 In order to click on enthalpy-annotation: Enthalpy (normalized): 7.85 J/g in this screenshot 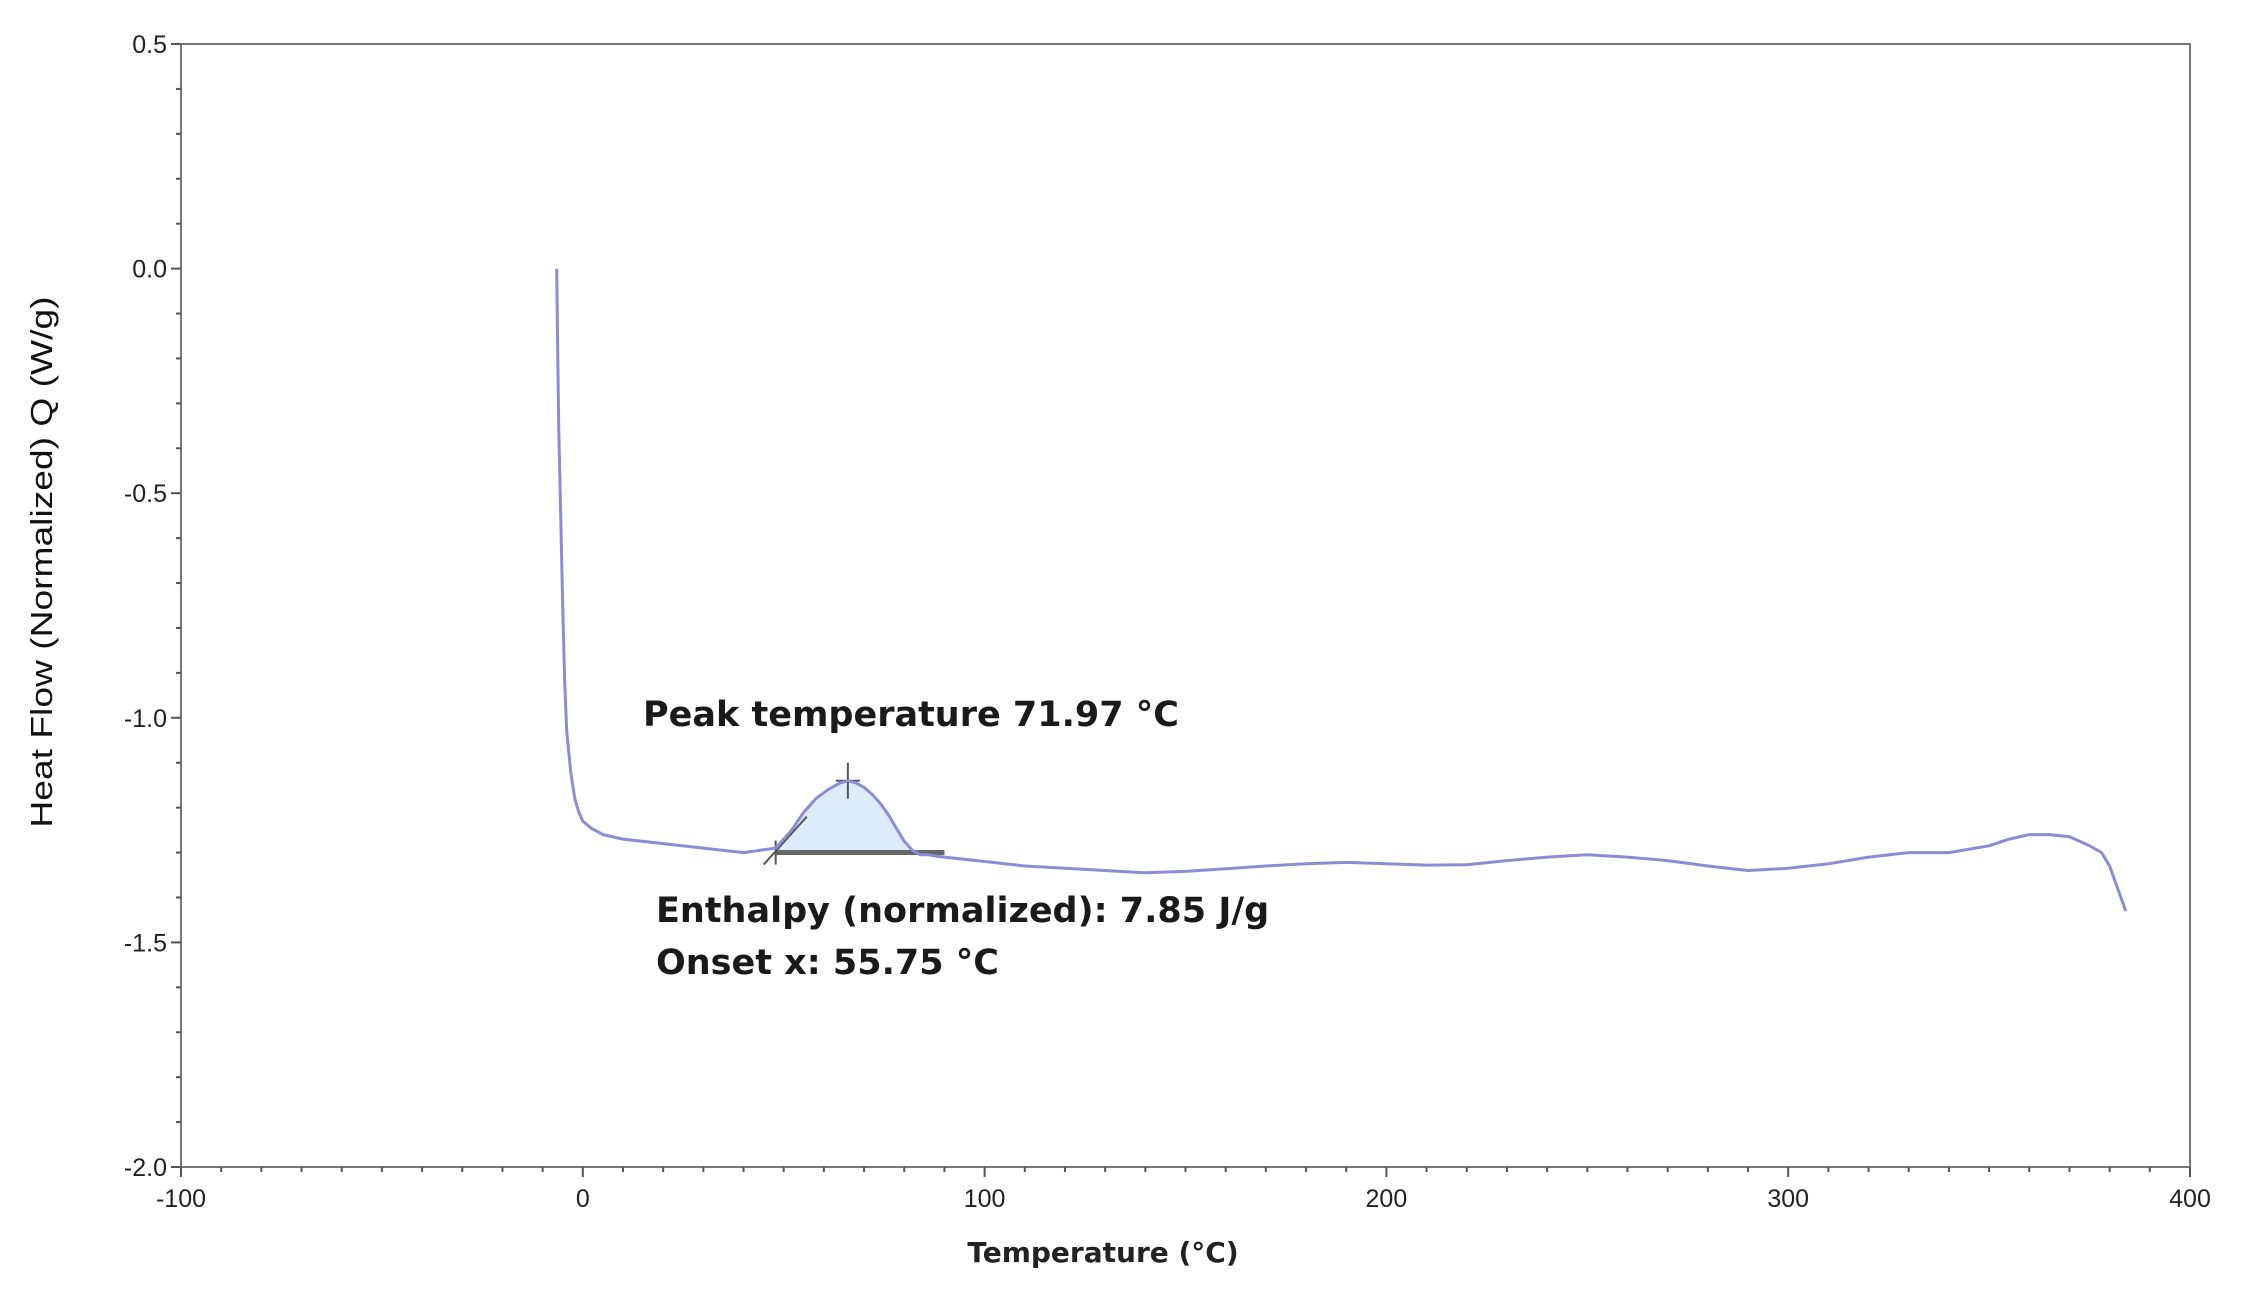, I will do `click(962, 911)`.